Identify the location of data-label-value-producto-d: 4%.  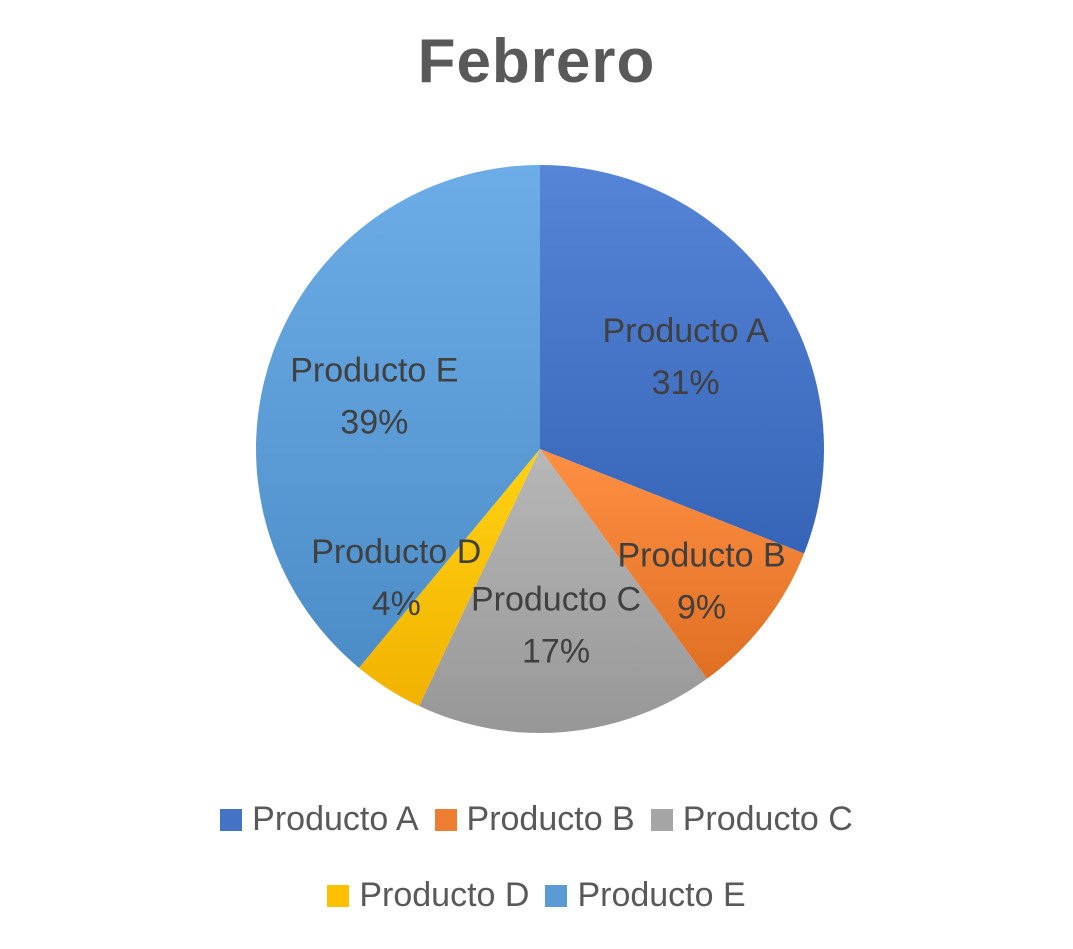
(396, 604).